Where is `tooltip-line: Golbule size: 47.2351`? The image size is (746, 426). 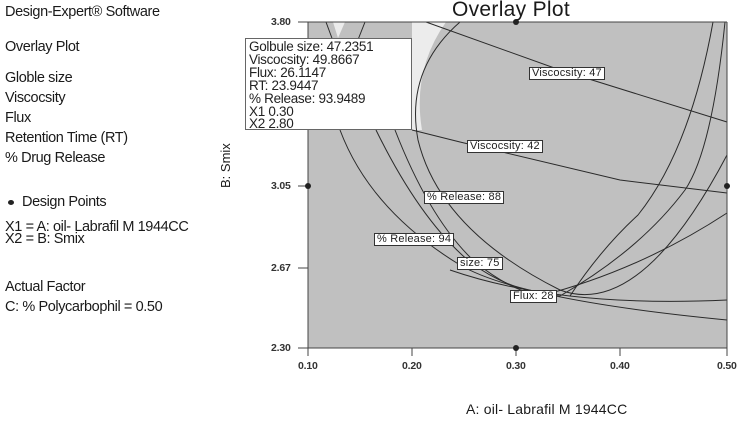
tooltip-line: Golbule size: 47.2351 is located at coordinates (311, 46).